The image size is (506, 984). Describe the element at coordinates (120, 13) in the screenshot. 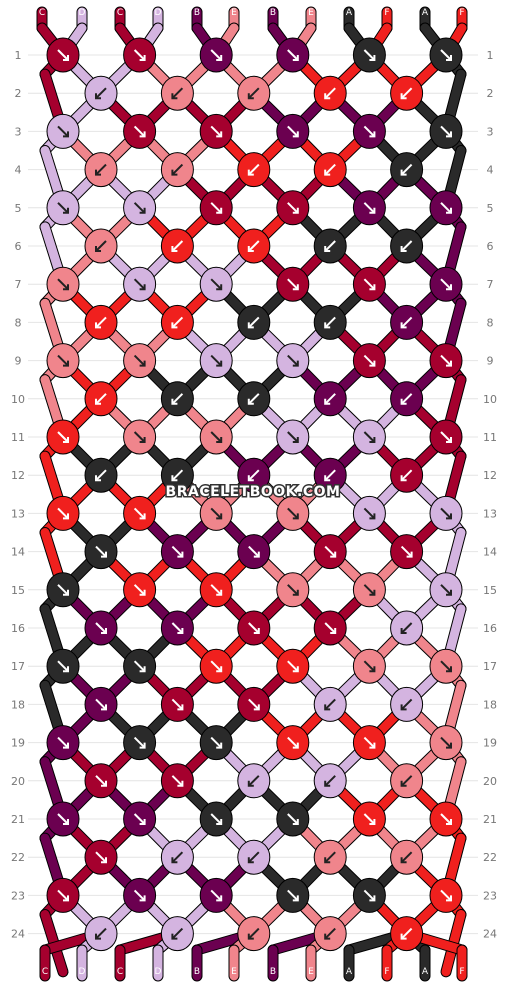

I see `strand-label-top: C` at that location.